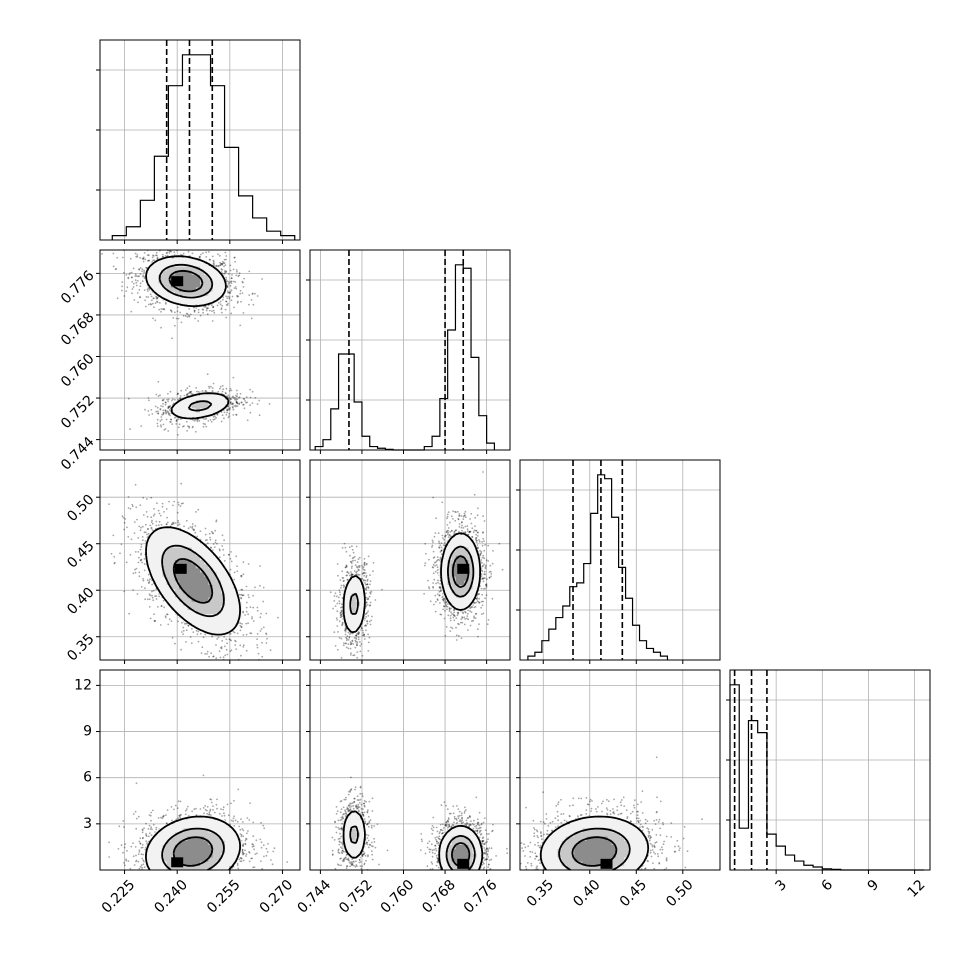 The height and width of the screenshot is (970, 970). I want to click on axes-frame, so click(200, 140).